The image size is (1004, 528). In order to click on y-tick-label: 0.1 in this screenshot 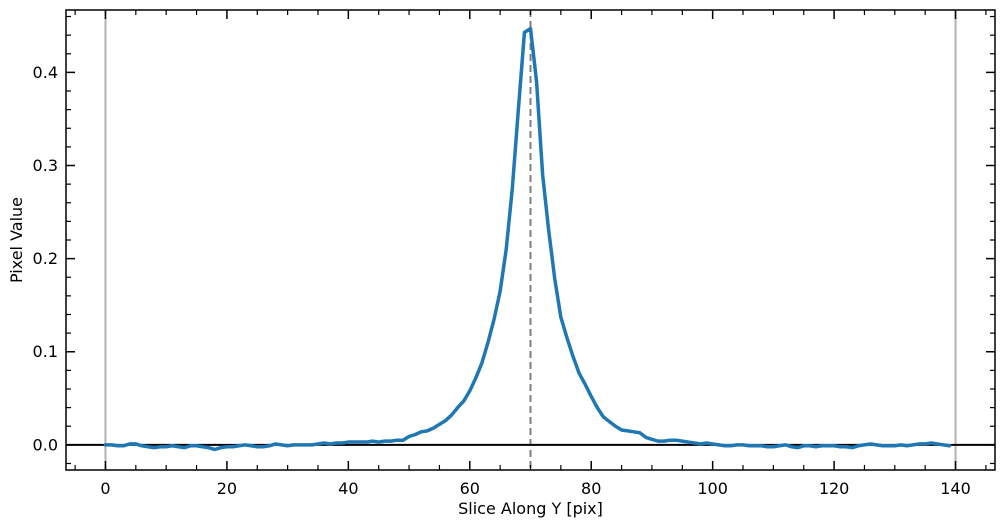, I will do `click(45, 351)`.